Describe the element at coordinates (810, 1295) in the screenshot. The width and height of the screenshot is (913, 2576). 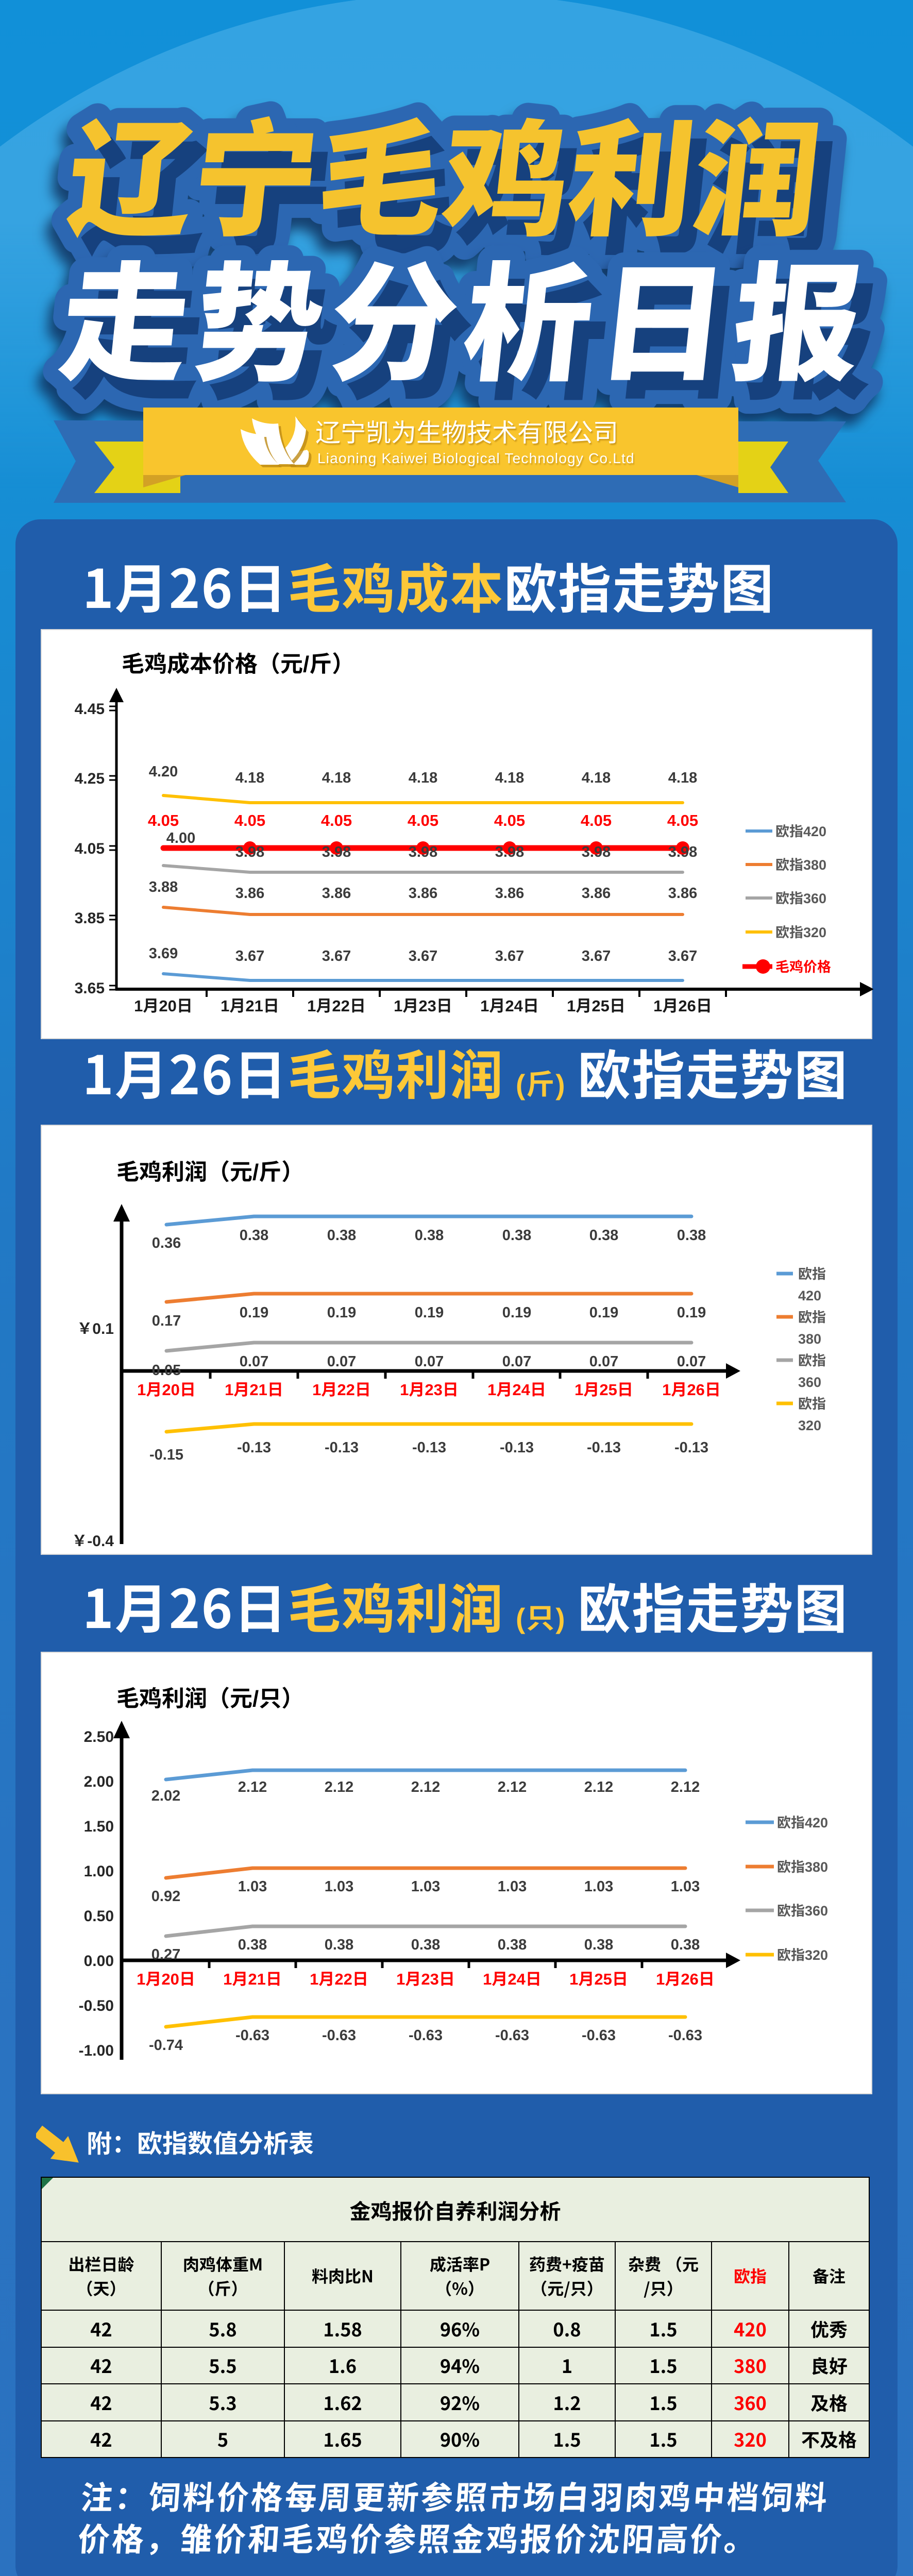
I see `svg-text: 420` at that location.